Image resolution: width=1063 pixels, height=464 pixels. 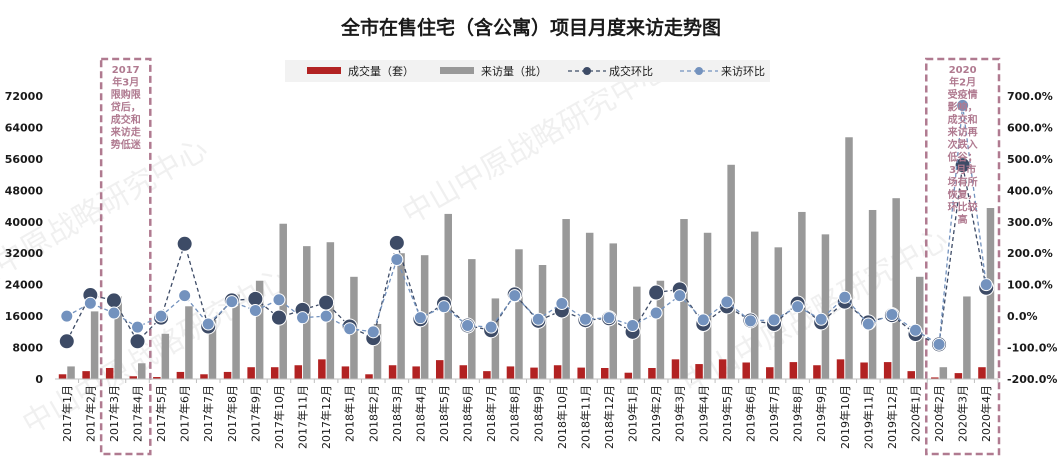 What do you see at coordinates (562, 417) in the screenshot?
I see `x-tick-label: 2018年10月` at bounding box center [562, 417].